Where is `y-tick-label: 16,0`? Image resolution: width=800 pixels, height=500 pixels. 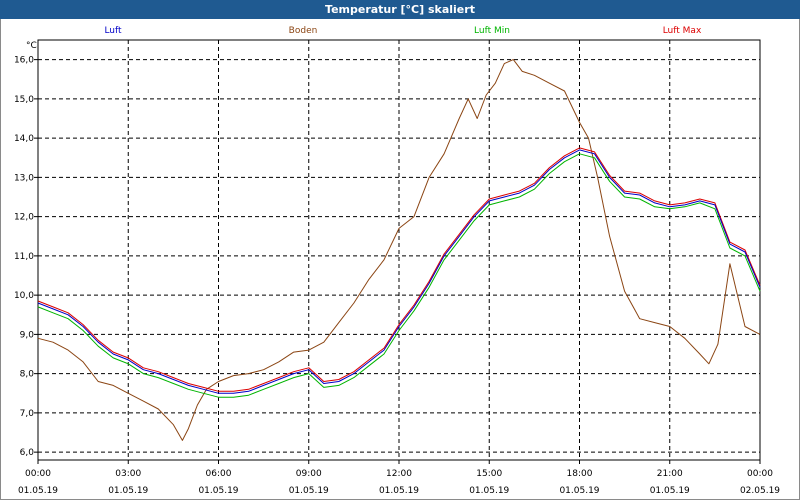
y-tick-label: 16,0 is located at coordinates (24, 61).